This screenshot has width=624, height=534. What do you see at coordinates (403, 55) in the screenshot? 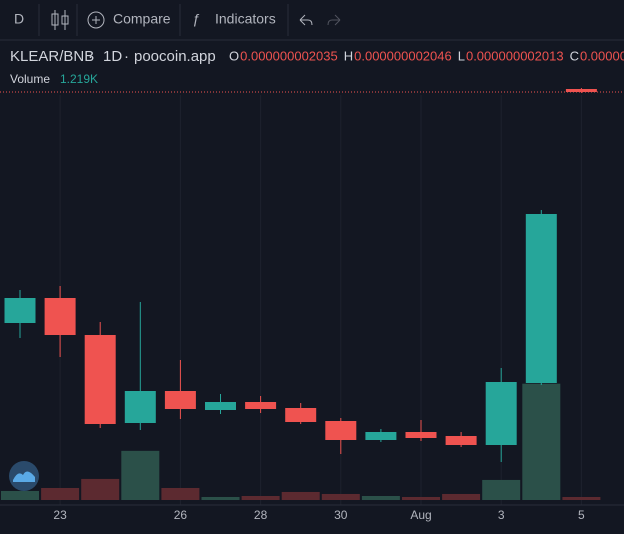
I see `ohlc-value: 0.000000002046` at bounding box center [403, 55].